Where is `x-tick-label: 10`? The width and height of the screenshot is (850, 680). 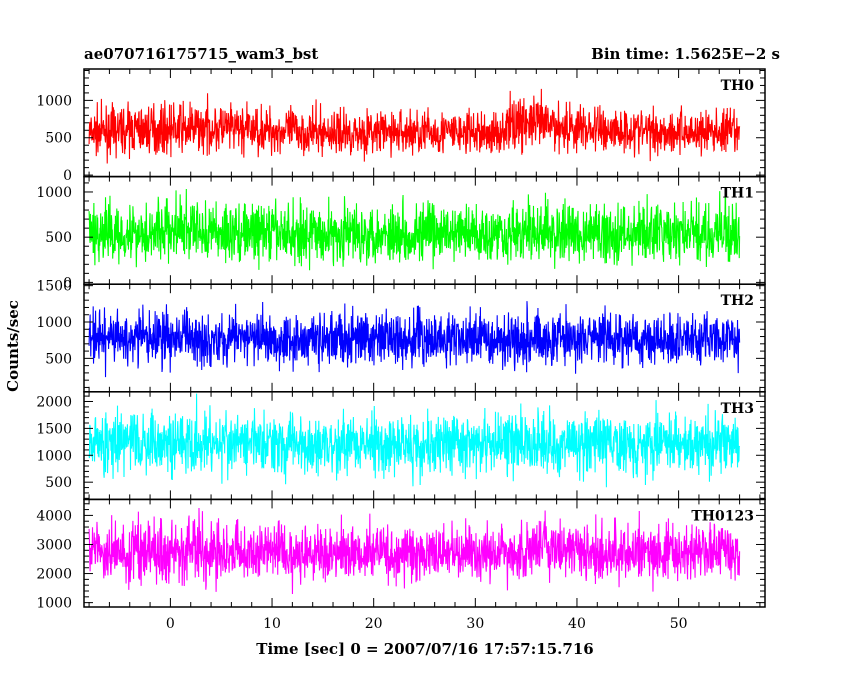 x-tick-label: 10 is located at coordinates (272, 624).